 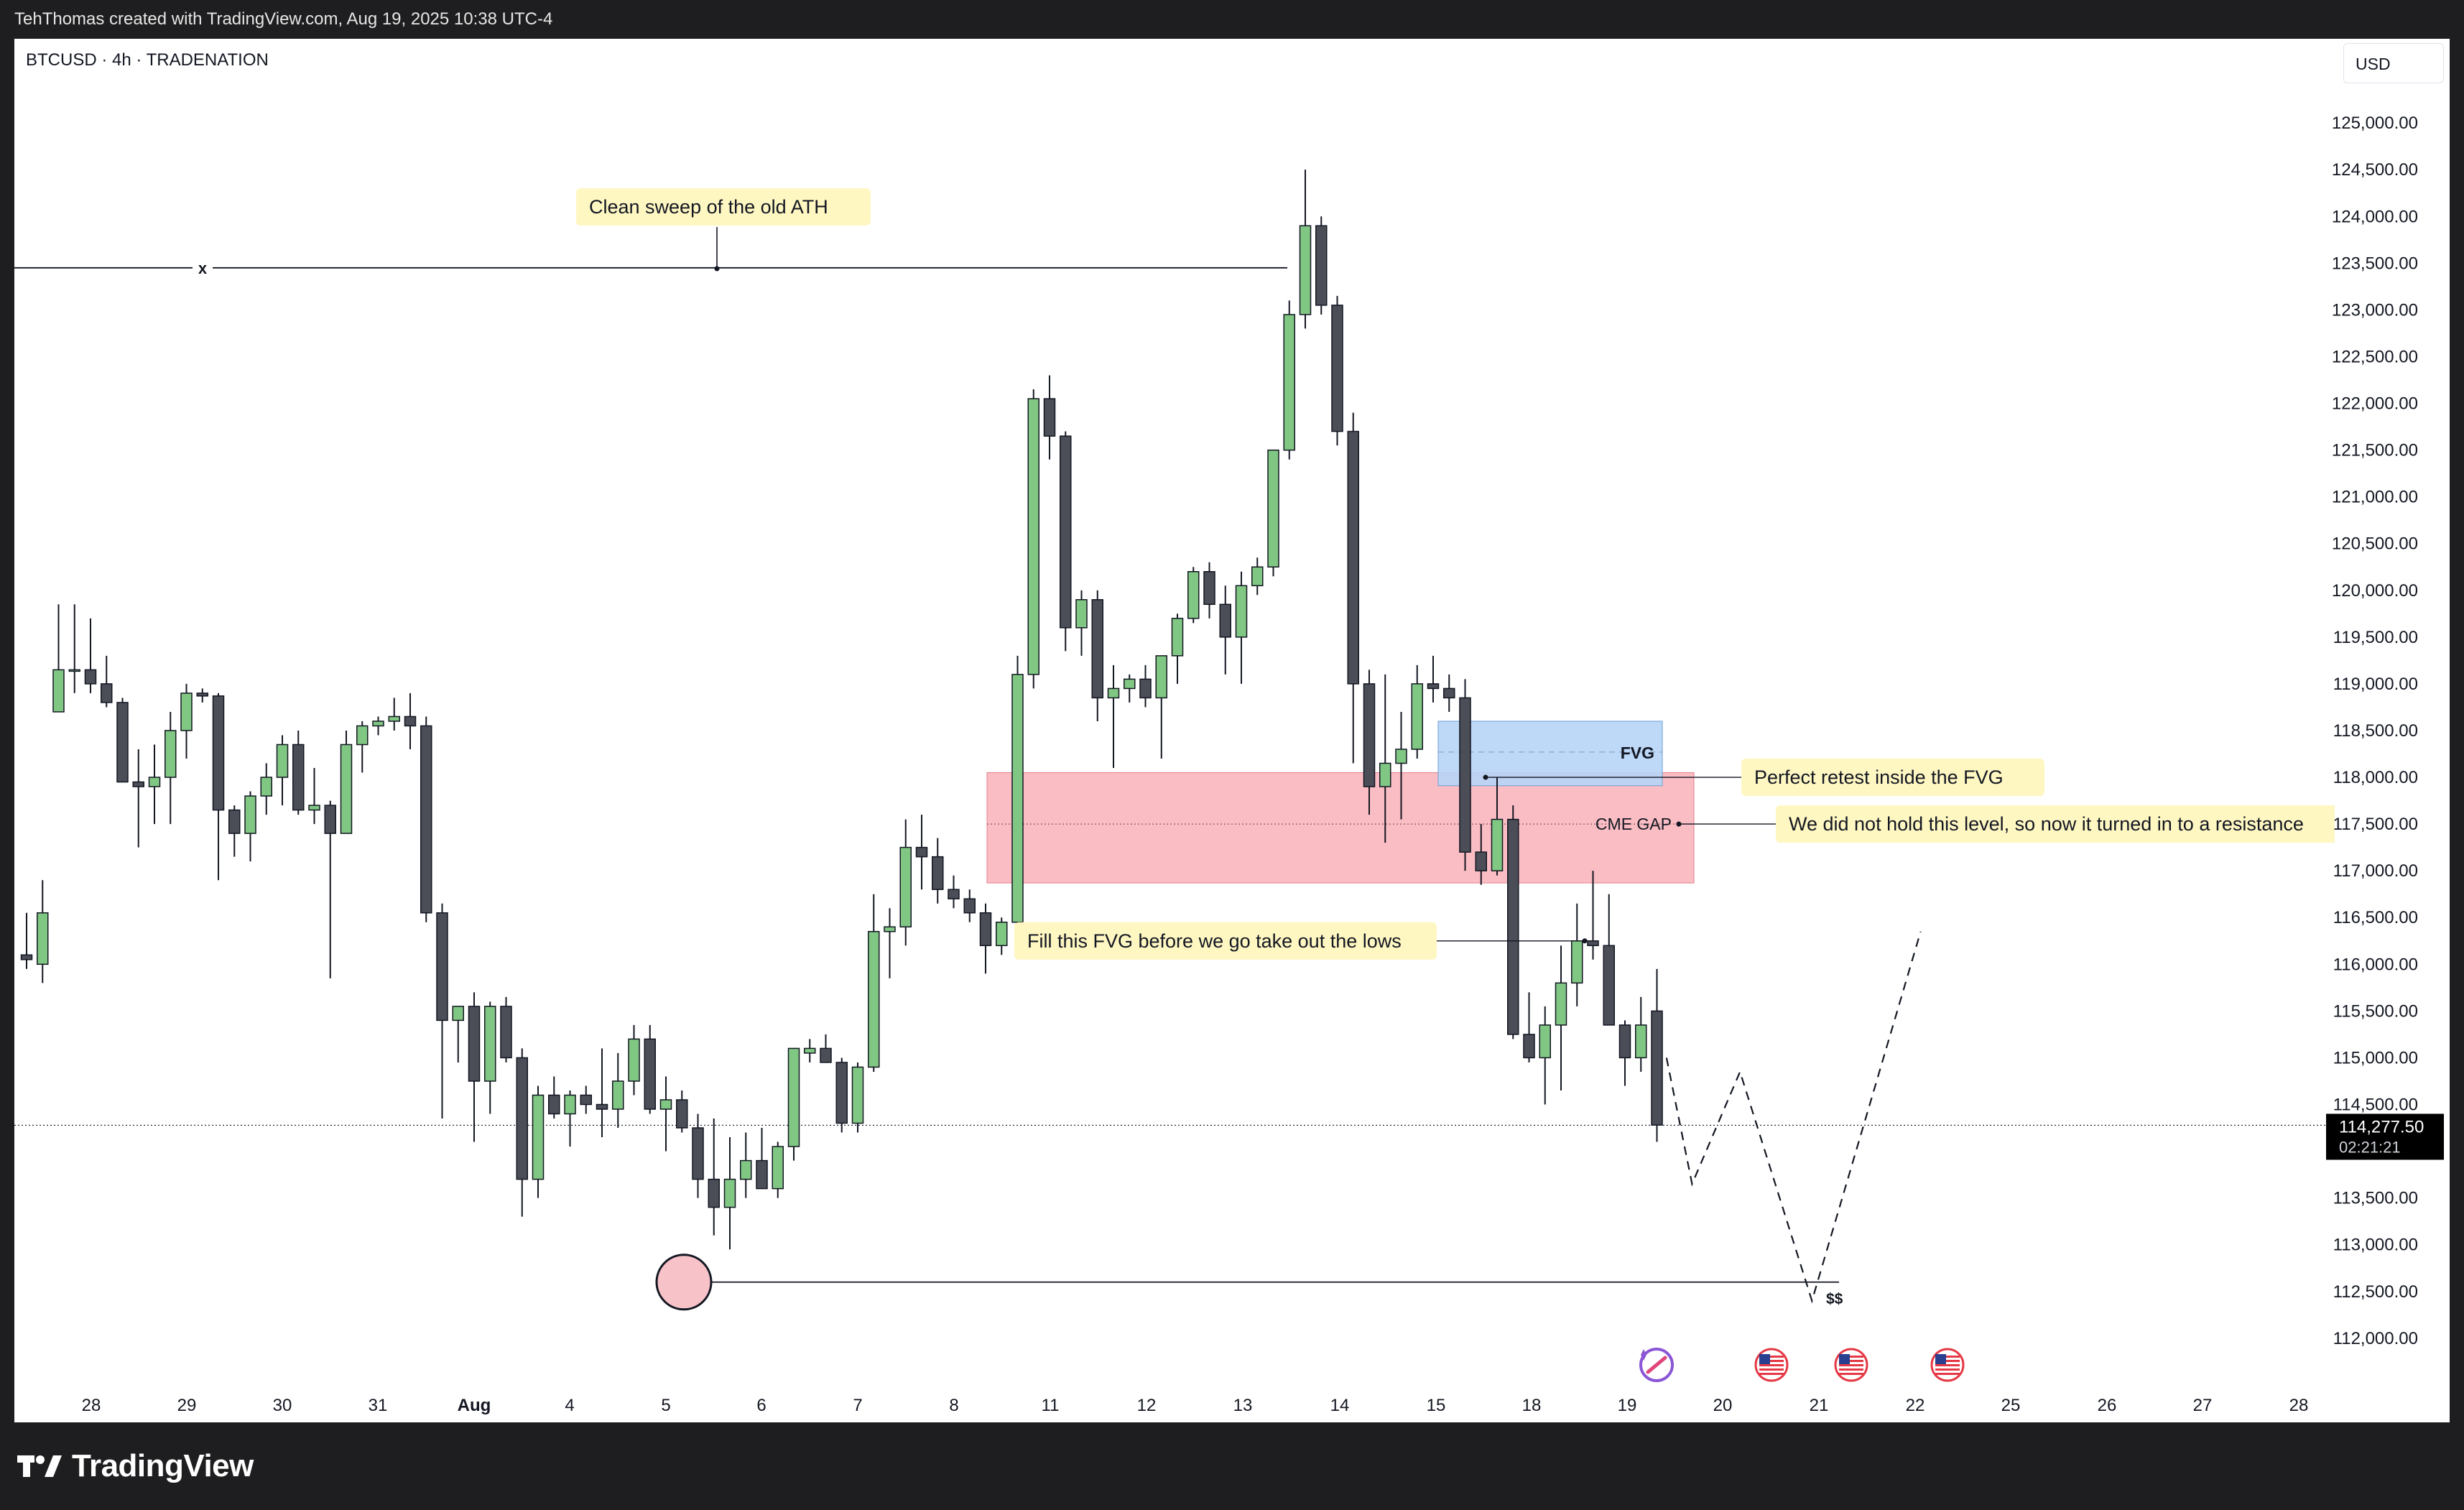 What do you see at coordinates (1550, 754) in the screenshot?
I see `fvg-zone` at bounding box center [1550, 754].